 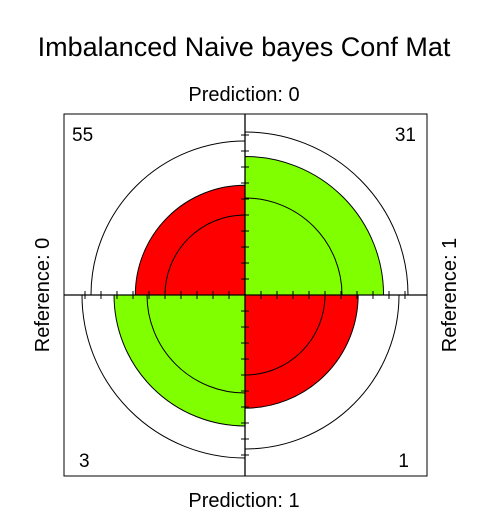 I want to click on inner-ring-bottom-right, so click(x=285, y=335).